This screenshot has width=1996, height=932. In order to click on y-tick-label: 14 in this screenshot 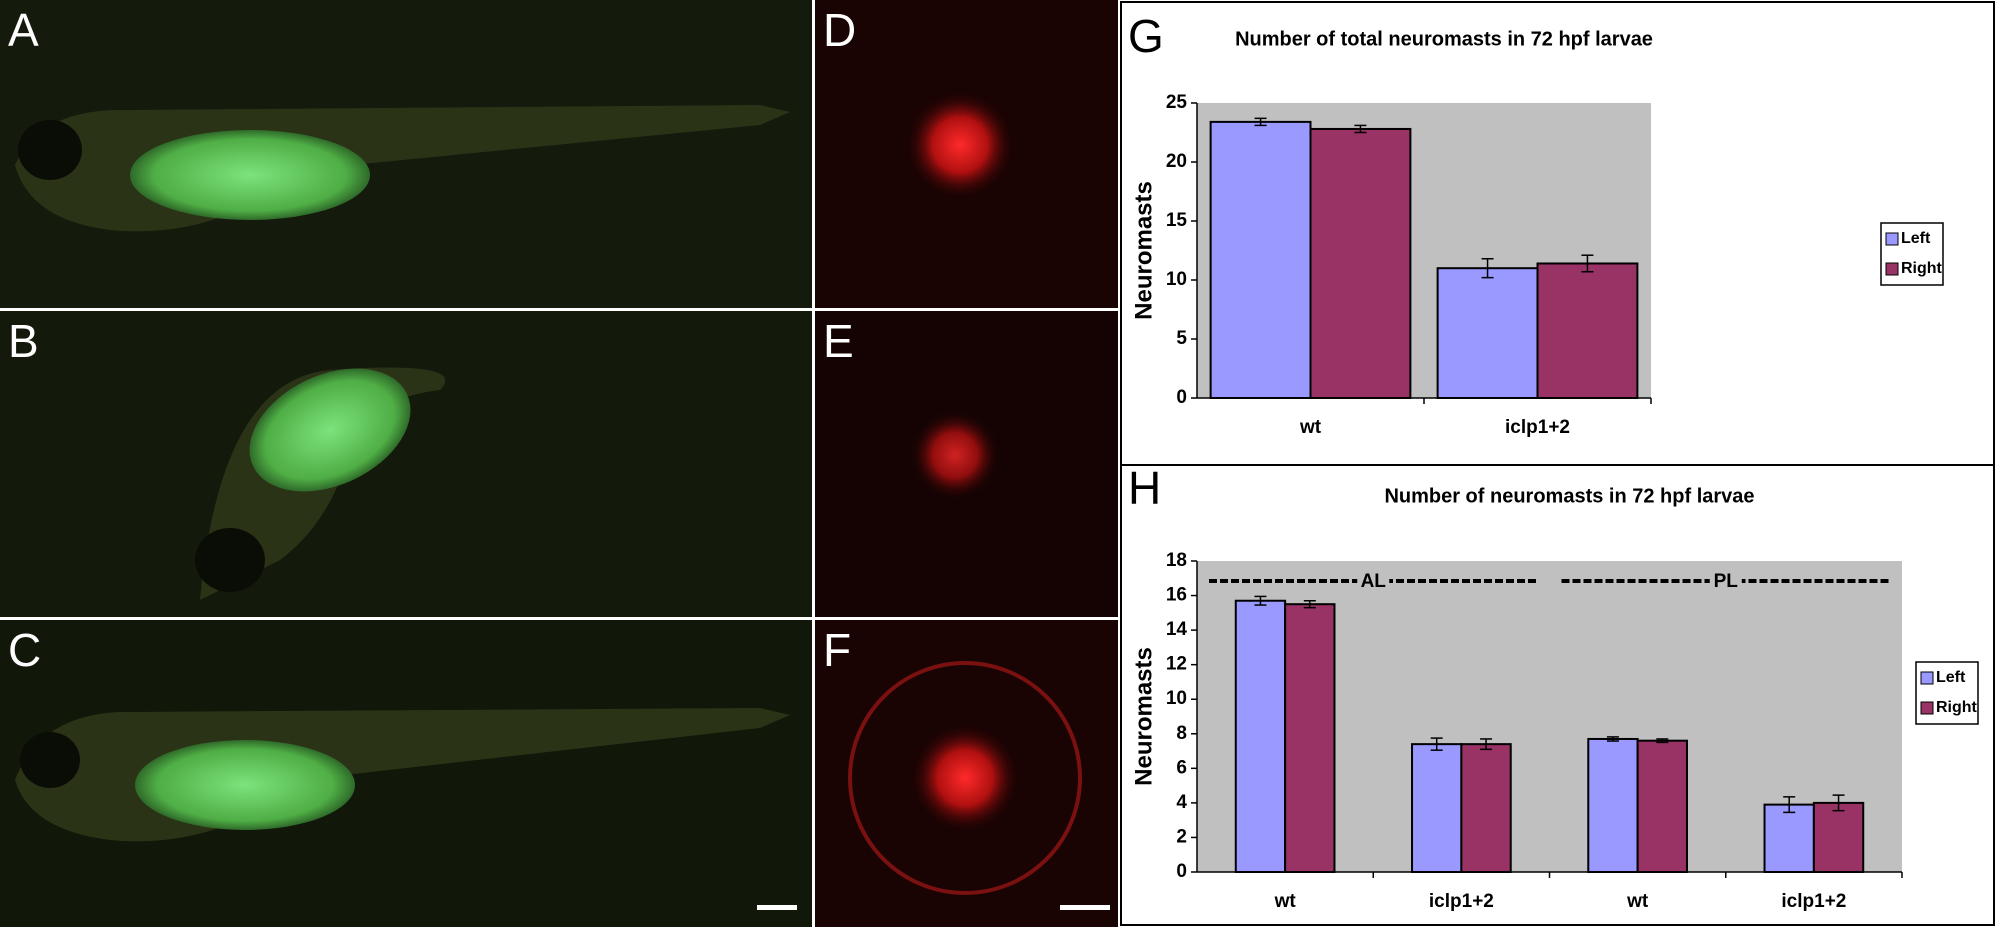, I will do `click(1177, 629)`.